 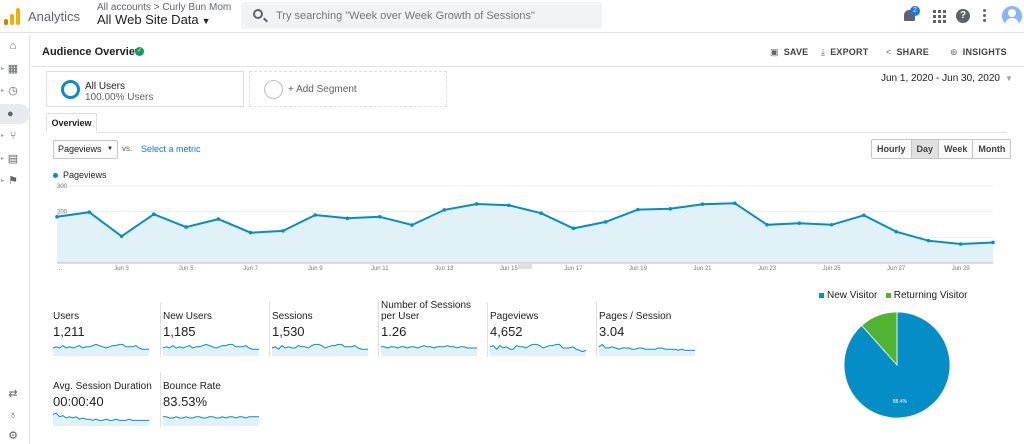 I want to click on metric-label: Bounce Rate, so click(x=192, y=386).